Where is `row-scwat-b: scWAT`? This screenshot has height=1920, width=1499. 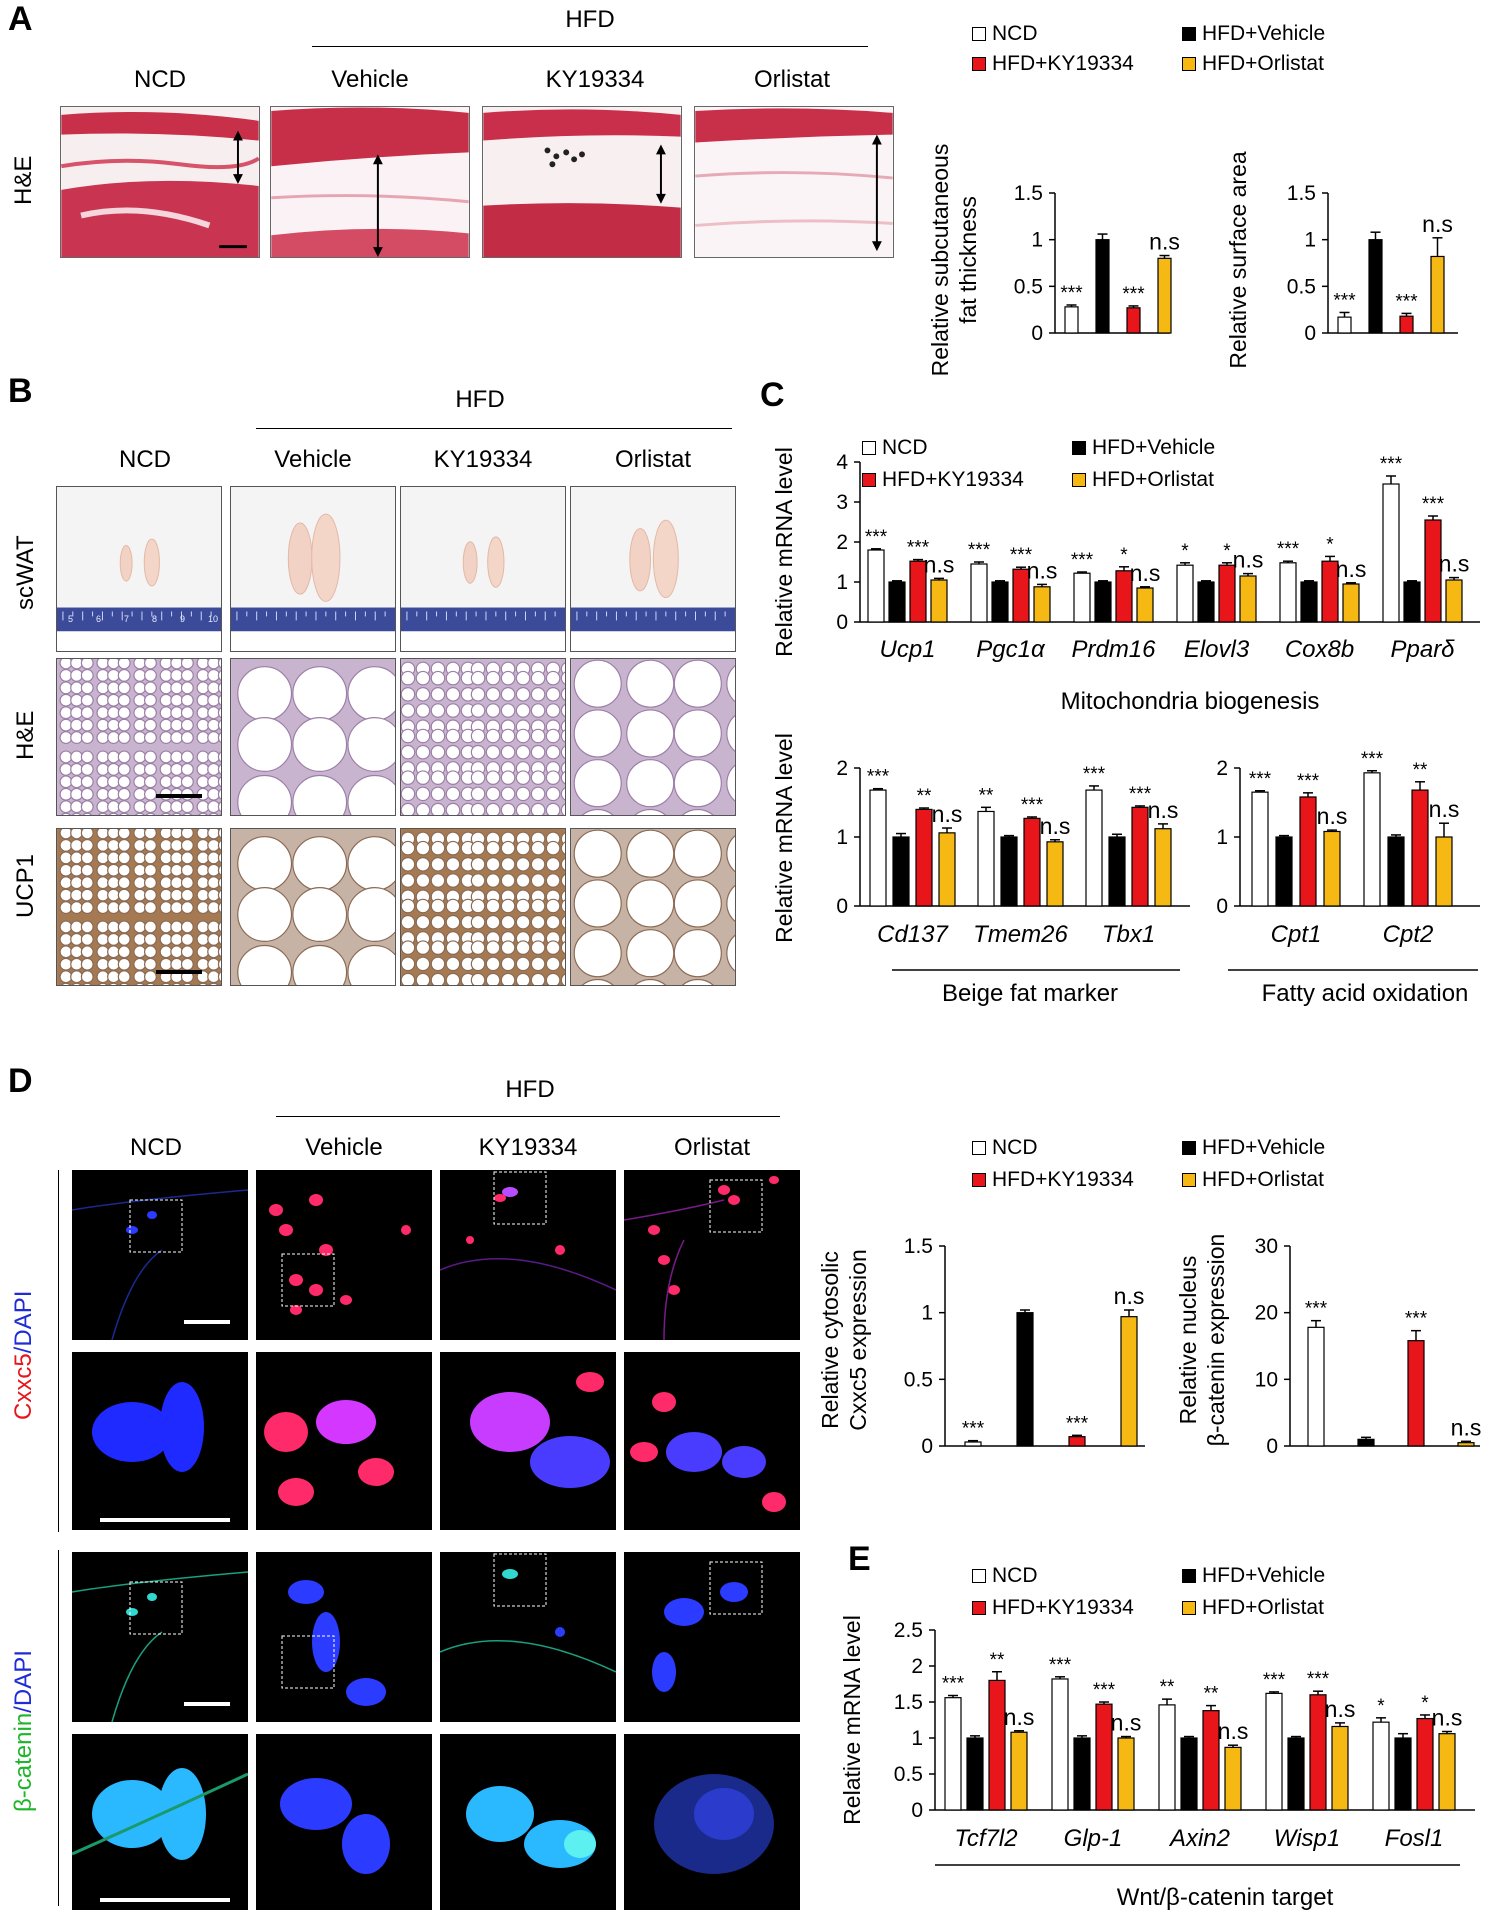 row-scwat-b: scWAT is located at coordinates (25, 572).